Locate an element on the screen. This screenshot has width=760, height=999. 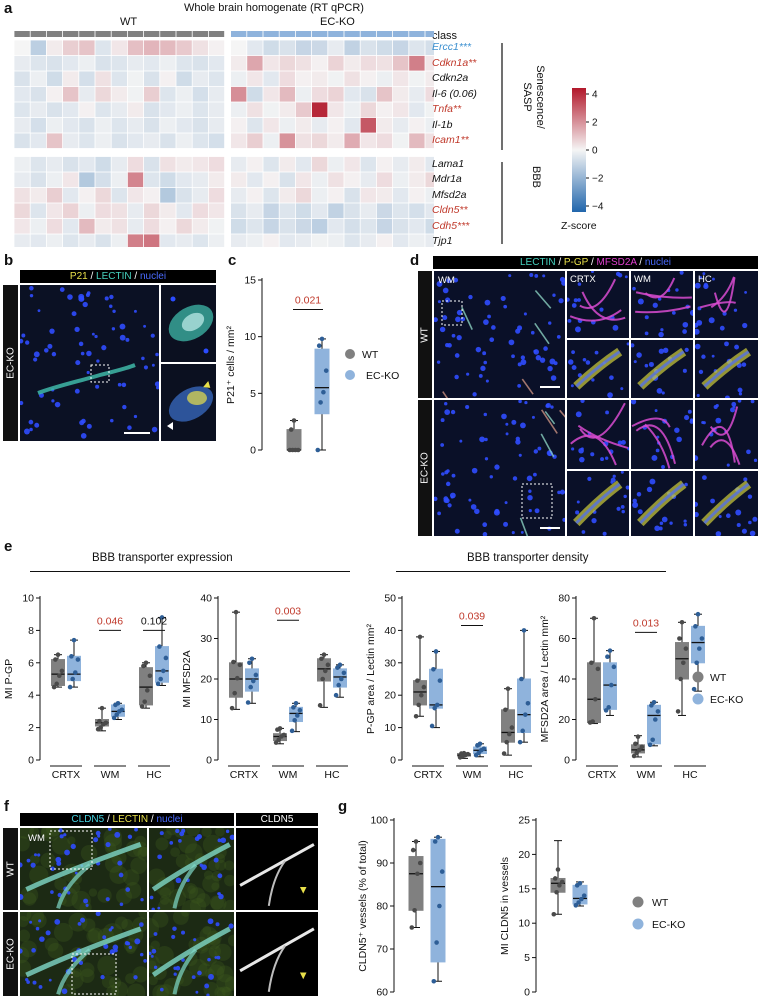
y-tick-label: 4 is located at coordinates (31, 696).